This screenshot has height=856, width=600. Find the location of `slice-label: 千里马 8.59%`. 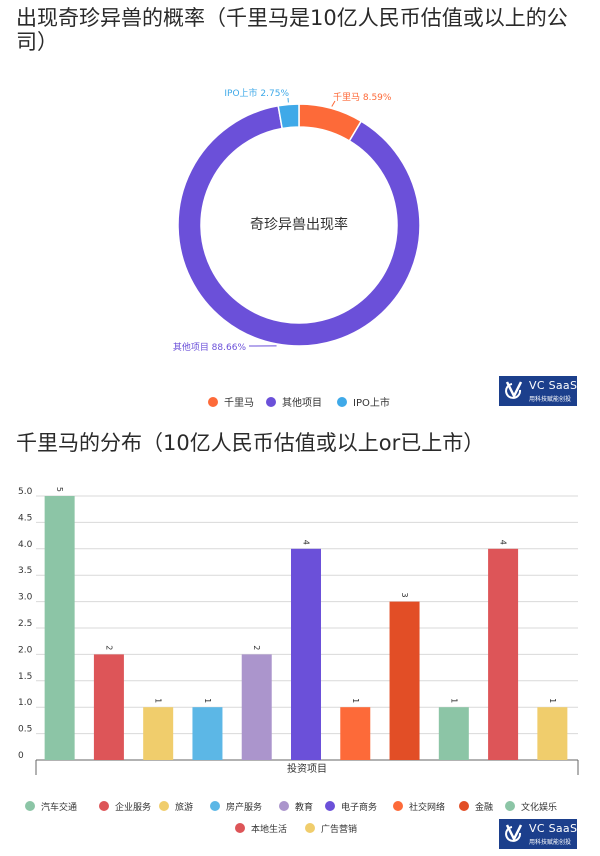

slice-label: 千里马 8.59% is located at coordinates (362, 97).